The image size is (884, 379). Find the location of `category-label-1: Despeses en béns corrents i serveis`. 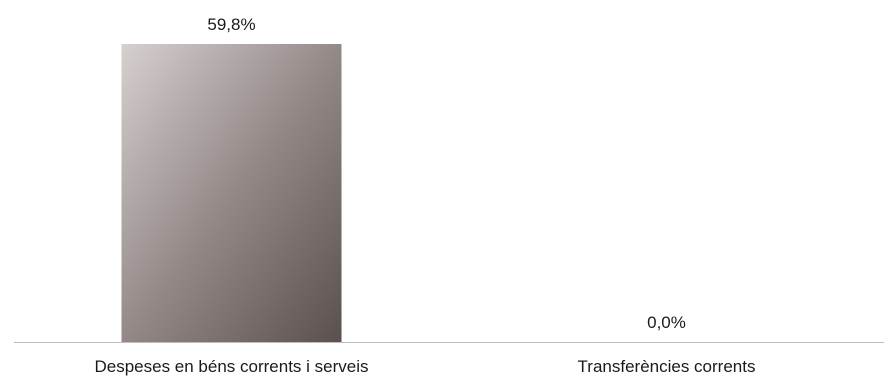

category-label-1: Despeses en béns corrents i serveis is located at coordinates (231, 366).